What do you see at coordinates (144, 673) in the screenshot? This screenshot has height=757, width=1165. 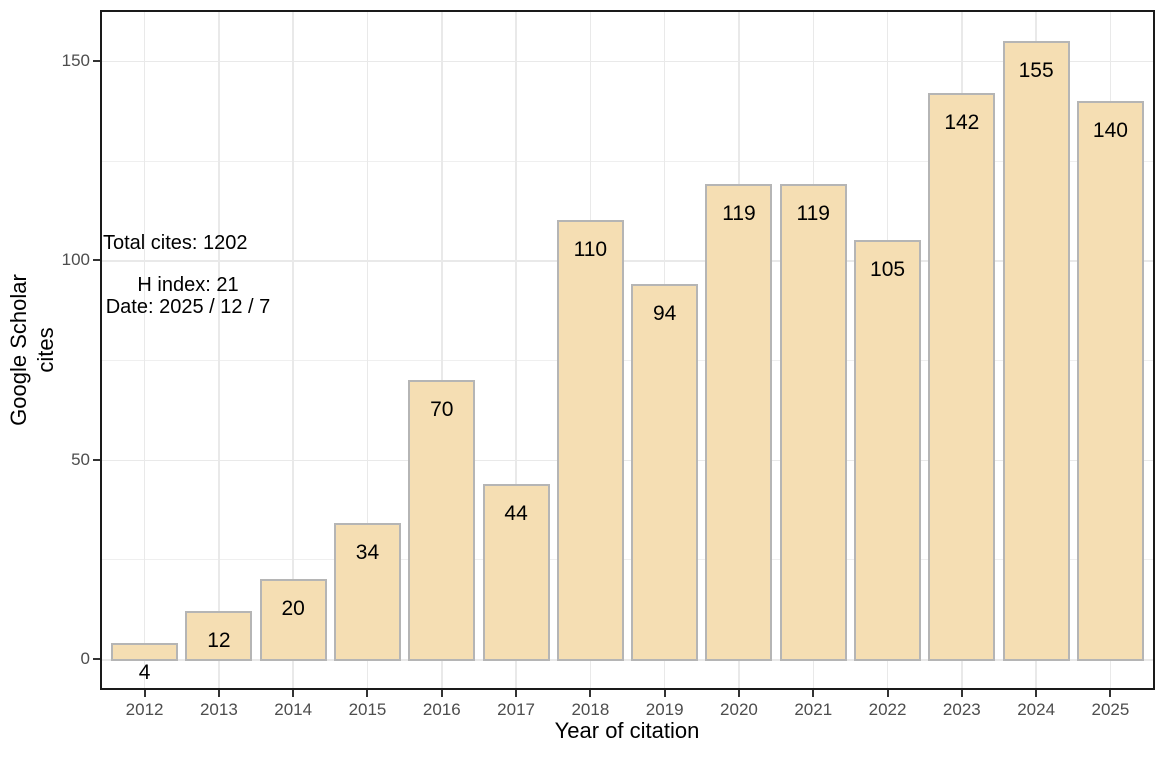 I see `bar-value-label: 4` at bounding box center [144, 673].